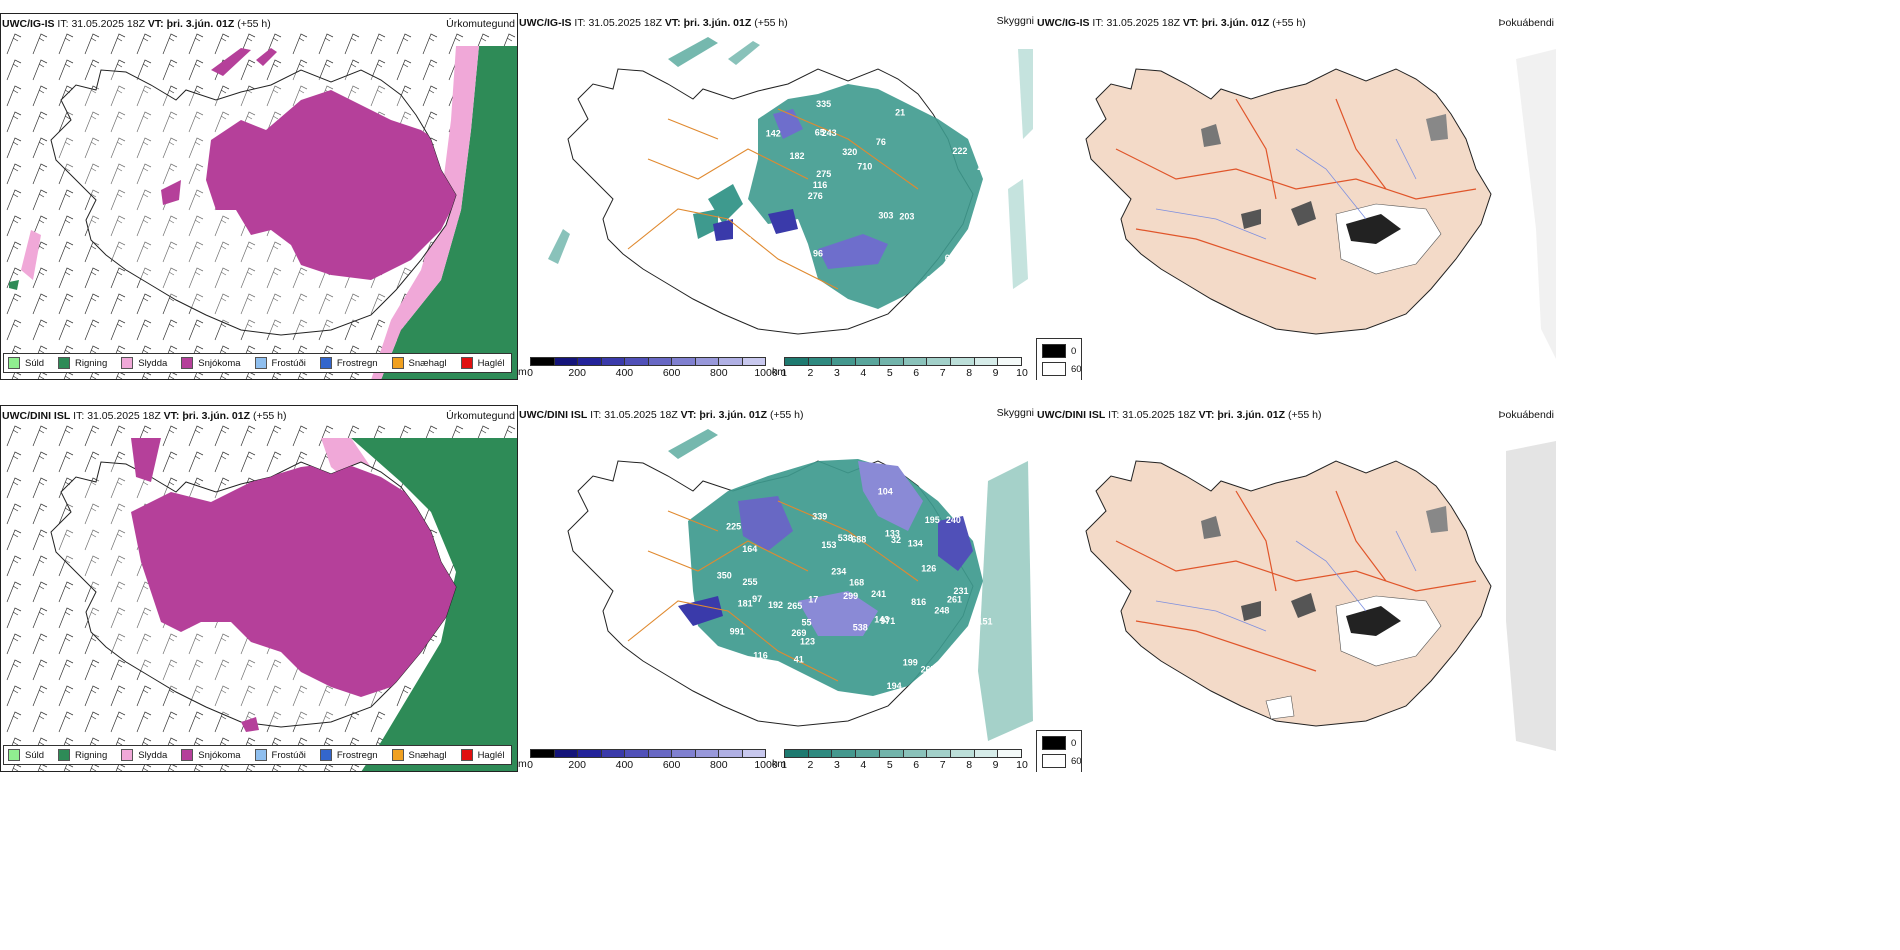 This screenshot has width=1900, height=950. I want to click on precip-legend-item: Rigning, so click(82, 755).